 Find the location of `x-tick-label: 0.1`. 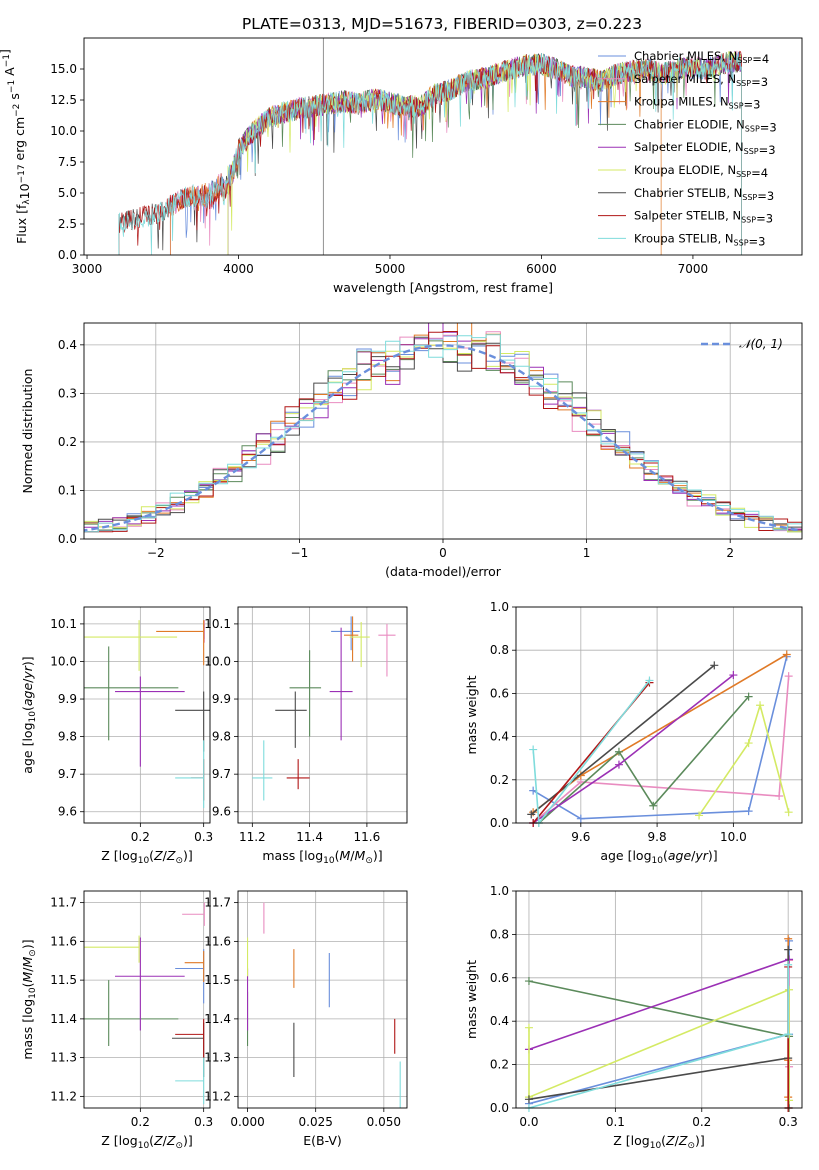

x-tick-label: 0.1 is located at coordinates (615, 1122).